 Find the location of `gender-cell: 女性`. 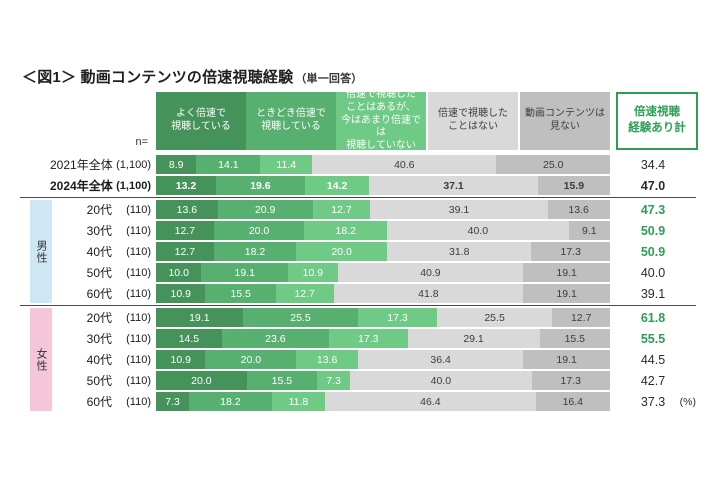

gender-cell: 女性 is located at coordinates (36, 359).